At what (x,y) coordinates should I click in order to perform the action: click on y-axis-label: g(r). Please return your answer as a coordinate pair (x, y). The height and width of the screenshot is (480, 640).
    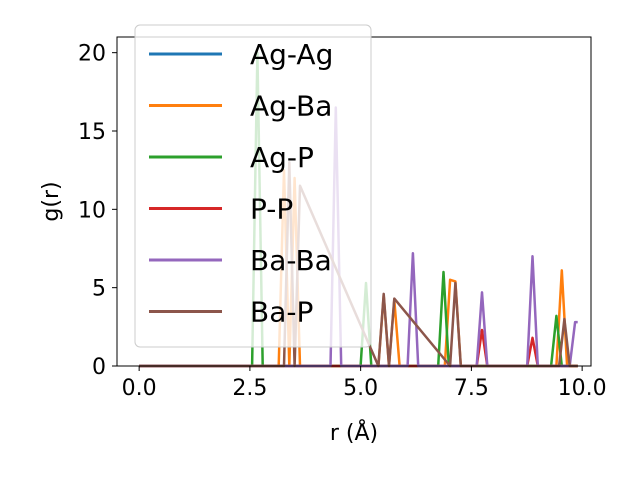
    Looking at the image, I should click on (51, 201).